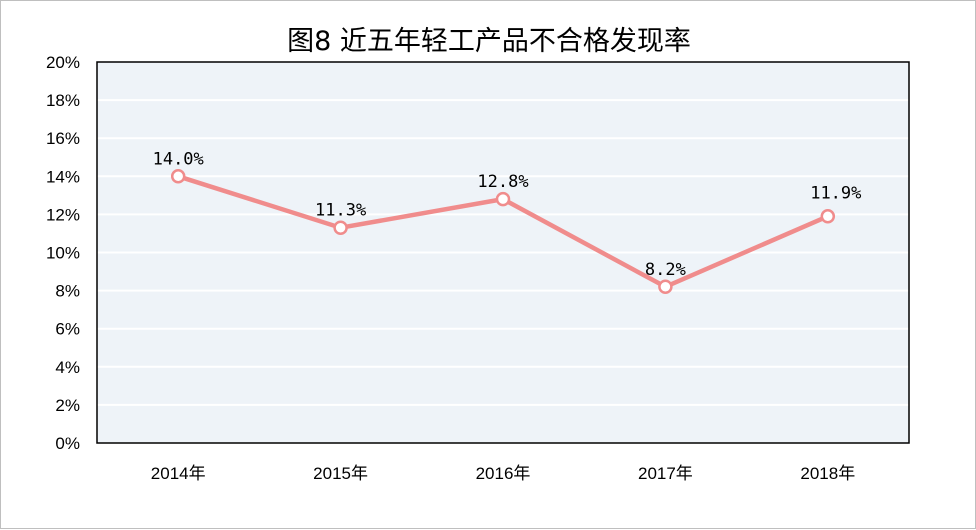 The width and height of the screenshot is (976, 530). What do you see at coordinates (340, 473) in the screenshot?
I see `x-tick-label: 2015年` at bounding box center [340, 473].